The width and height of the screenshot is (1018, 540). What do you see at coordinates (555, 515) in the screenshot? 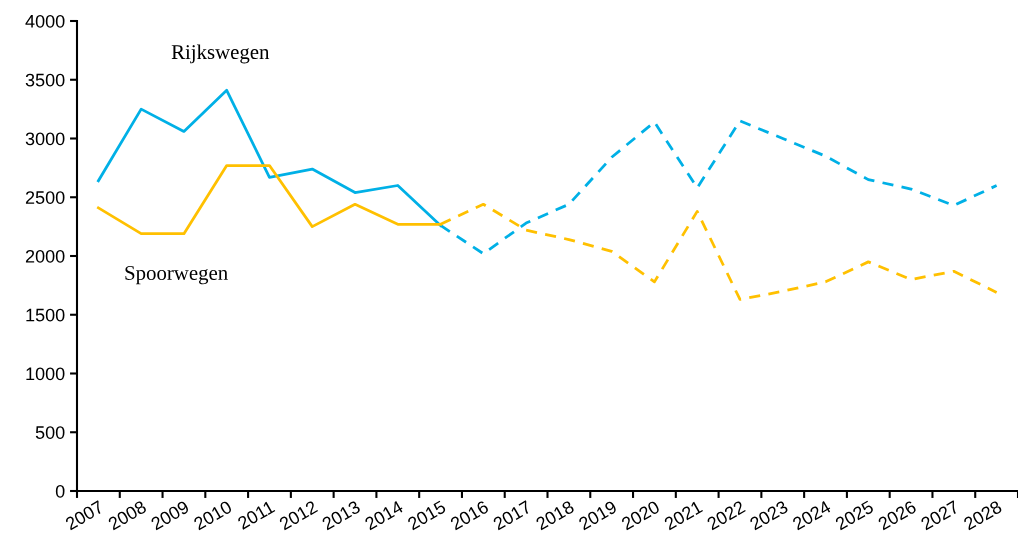
I see `x-tick-label: 2018` at bounding box center [555, 515].